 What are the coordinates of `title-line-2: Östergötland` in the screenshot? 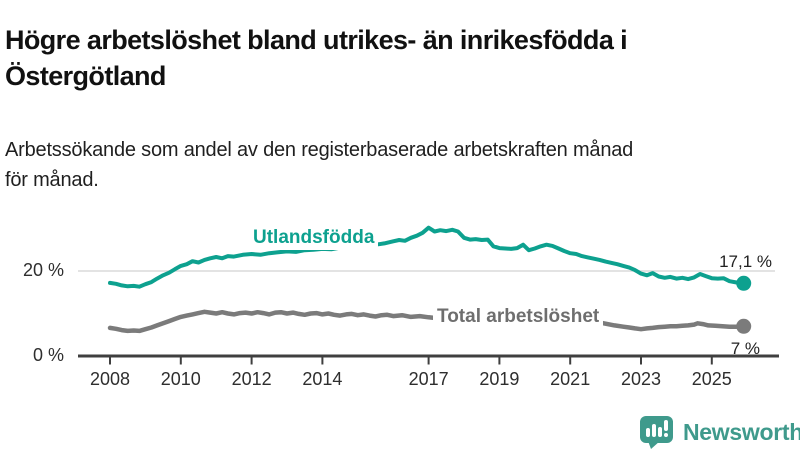 It's located at (85, 76).